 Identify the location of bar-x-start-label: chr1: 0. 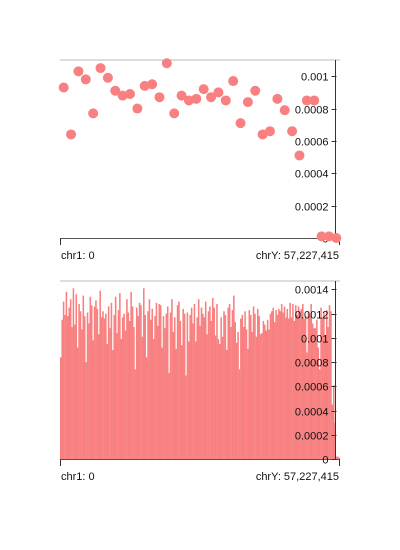
(78, 477).